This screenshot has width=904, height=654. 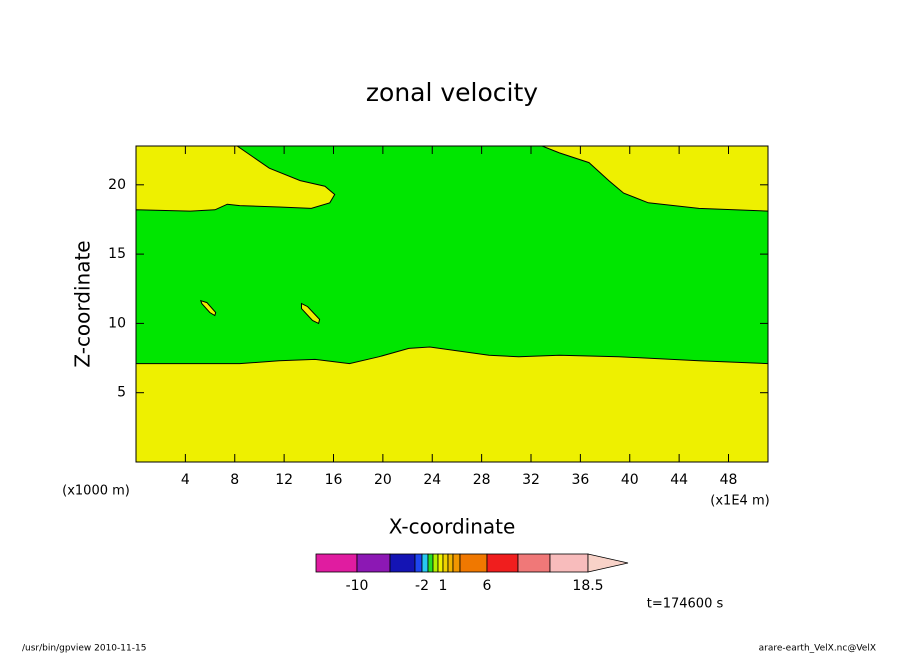 What do you see at coordinates (587, 586) in the screenshot?
I see `colorbar-label: 18.5` at bounding box center [587, 586].